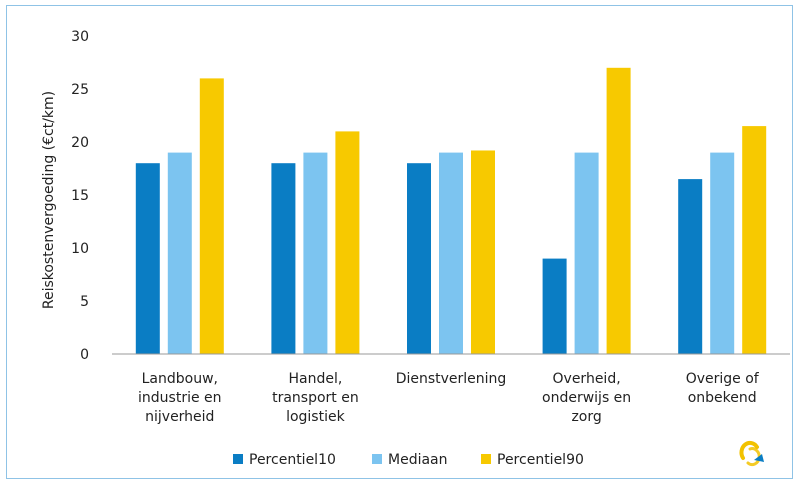 This screenshot has width=801, height=484. Describe the element at coordinates (180, 379) in the screenshot. I see `x-category-label-line: Landbouw,` at that location.